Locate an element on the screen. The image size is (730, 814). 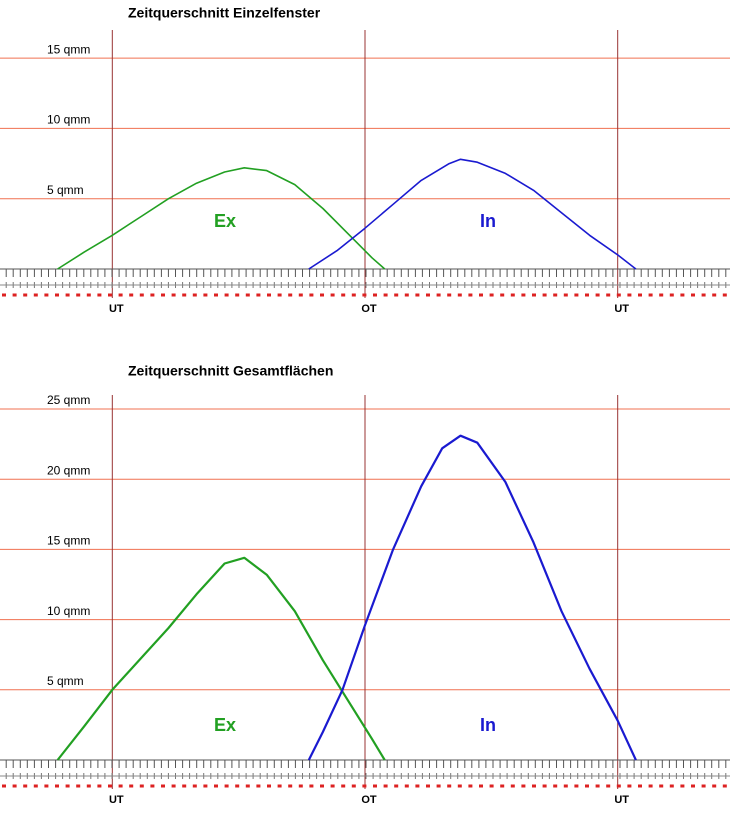
y-tick-label: 20 qmm is located at coordinates (68, 470).